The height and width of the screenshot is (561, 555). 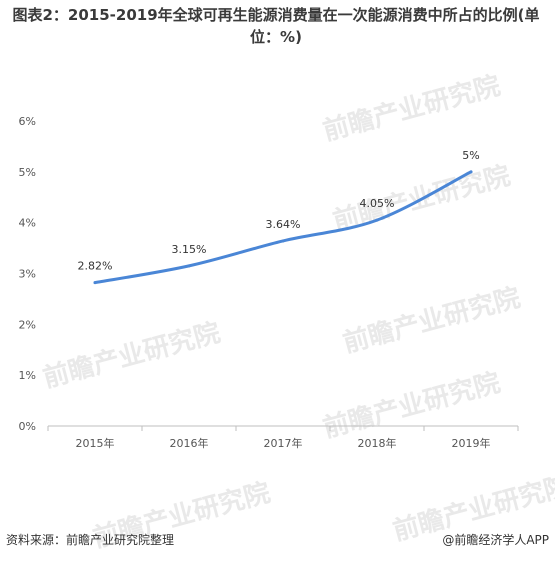 What do you see at coordinates (95, 443) in the screenshot?
I see `x-tick-label: 2015年` at bounding box center [95, 443].